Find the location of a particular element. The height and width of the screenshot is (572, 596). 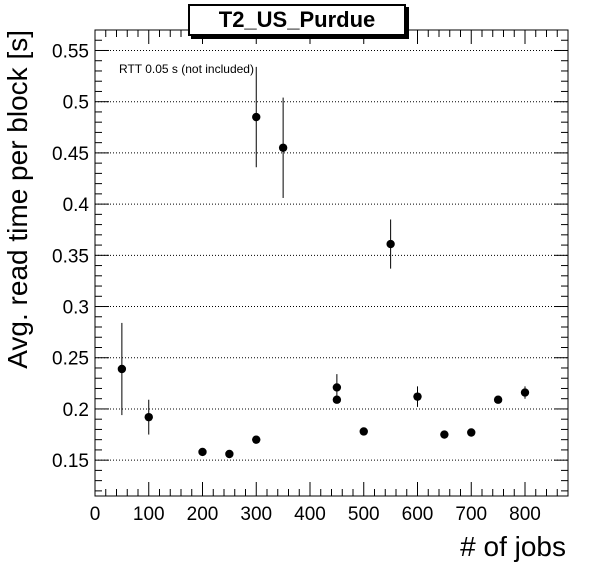

x-tick-label: 300 is located at coordinates (256, 514).